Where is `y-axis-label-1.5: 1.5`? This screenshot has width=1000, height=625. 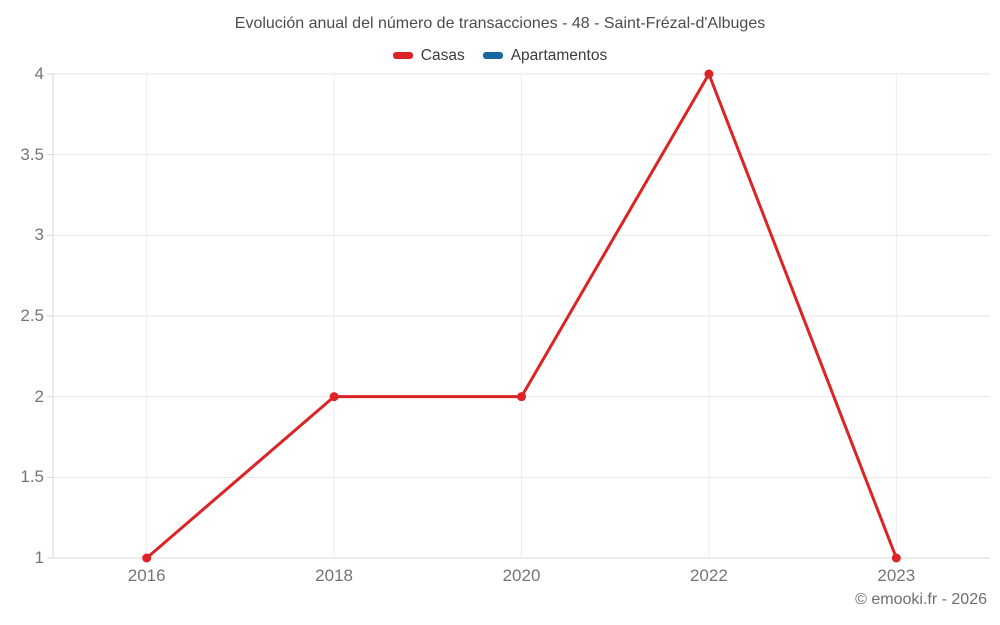
y-axis-label-1.5: 1.5 is located at coordinates (32, 477).